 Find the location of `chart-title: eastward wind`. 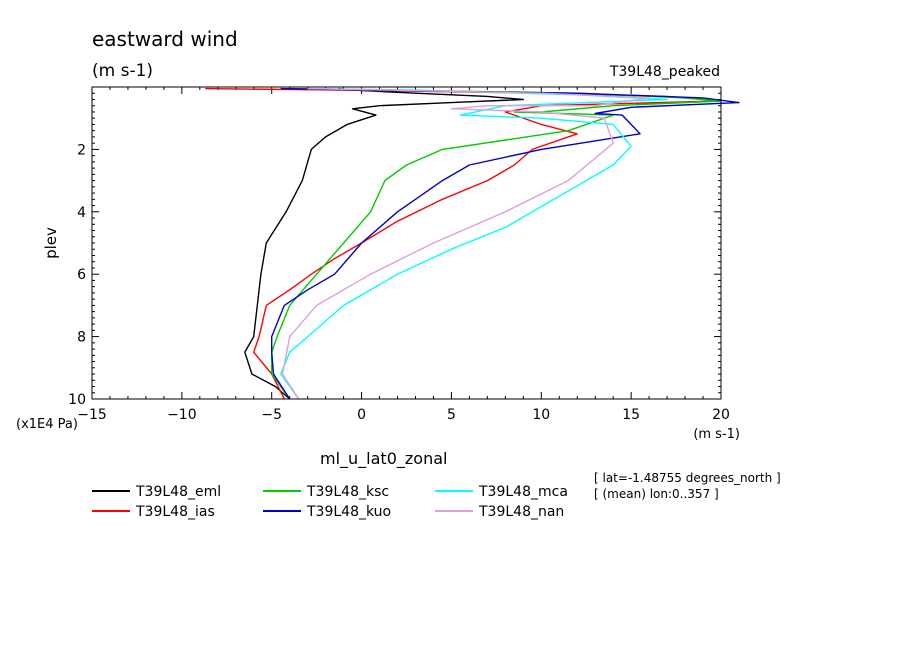

chart-title: eastward wind is located at coordinates (165, 39).